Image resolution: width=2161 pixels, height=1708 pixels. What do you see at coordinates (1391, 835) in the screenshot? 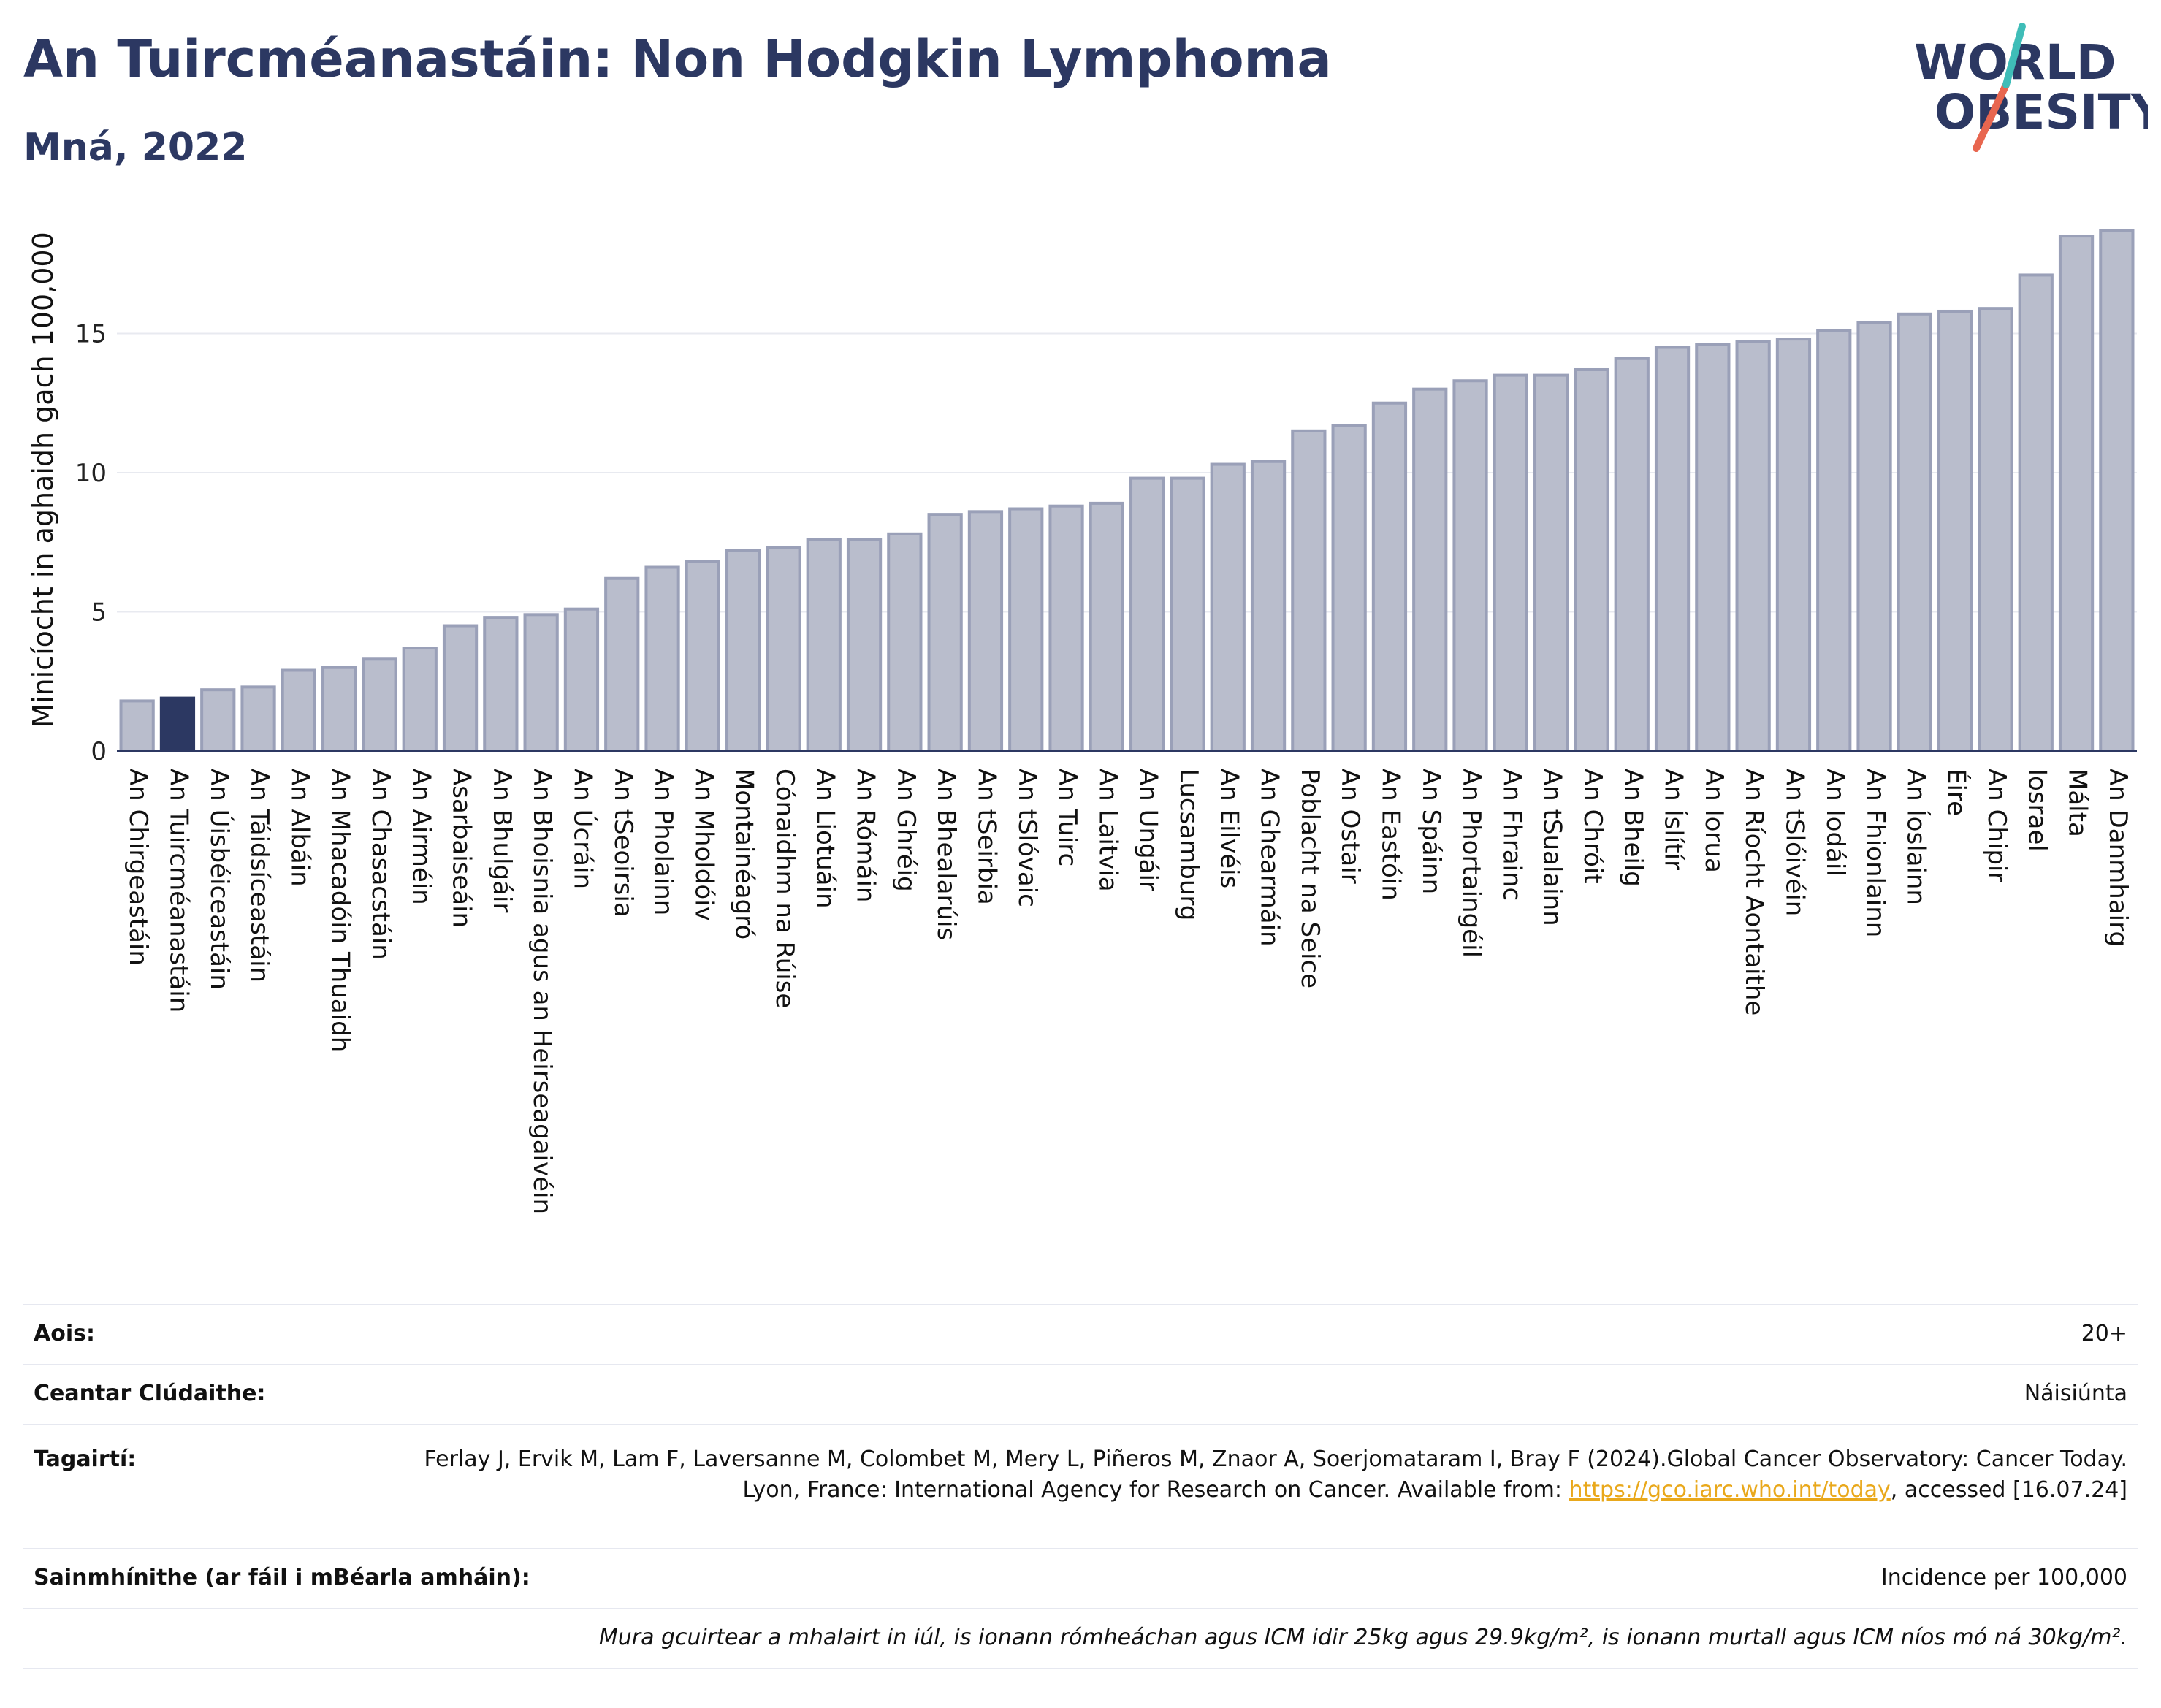
I see `x-category-label: An Eastóin` at bounding box center [1391, 835].